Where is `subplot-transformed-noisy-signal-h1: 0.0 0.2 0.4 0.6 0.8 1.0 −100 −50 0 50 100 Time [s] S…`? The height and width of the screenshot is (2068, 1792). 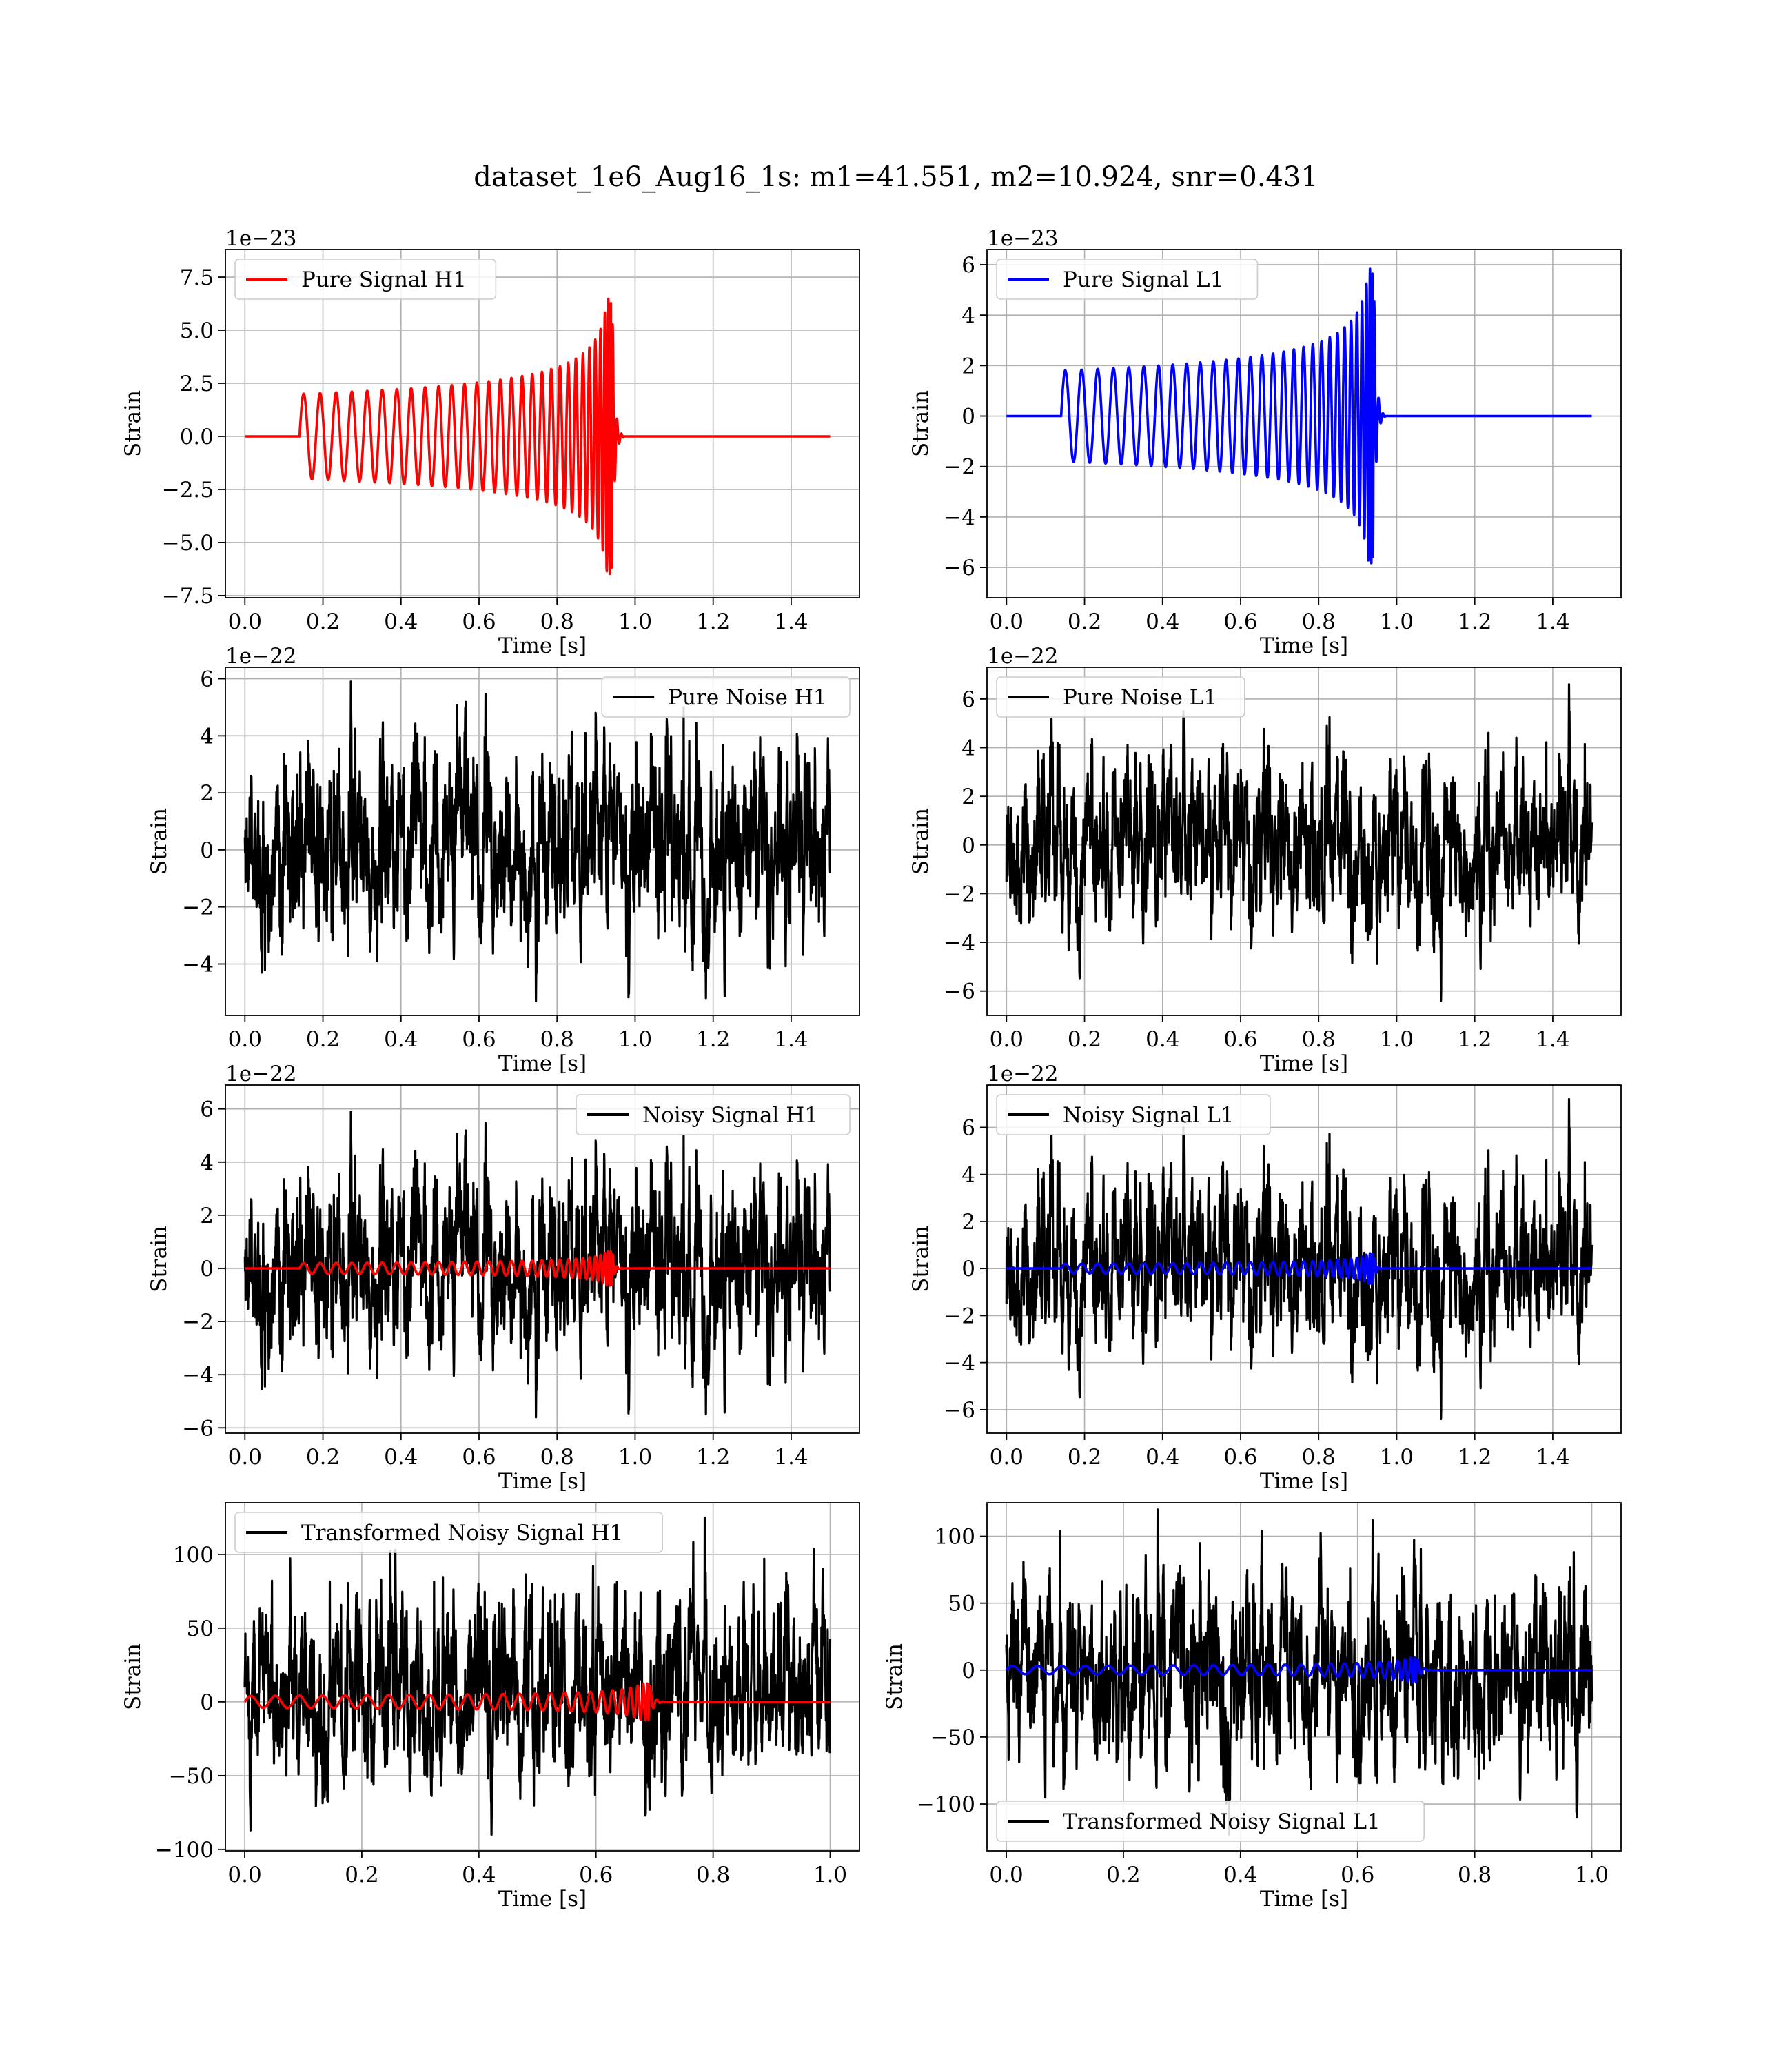 subplot-transformed-noisy-signal-h1: 0.0 0.2 0.4 0.6 0.8 1.0 −100 −50 0 50 100 Time [s] S… is located at coordinates (490, 1707).